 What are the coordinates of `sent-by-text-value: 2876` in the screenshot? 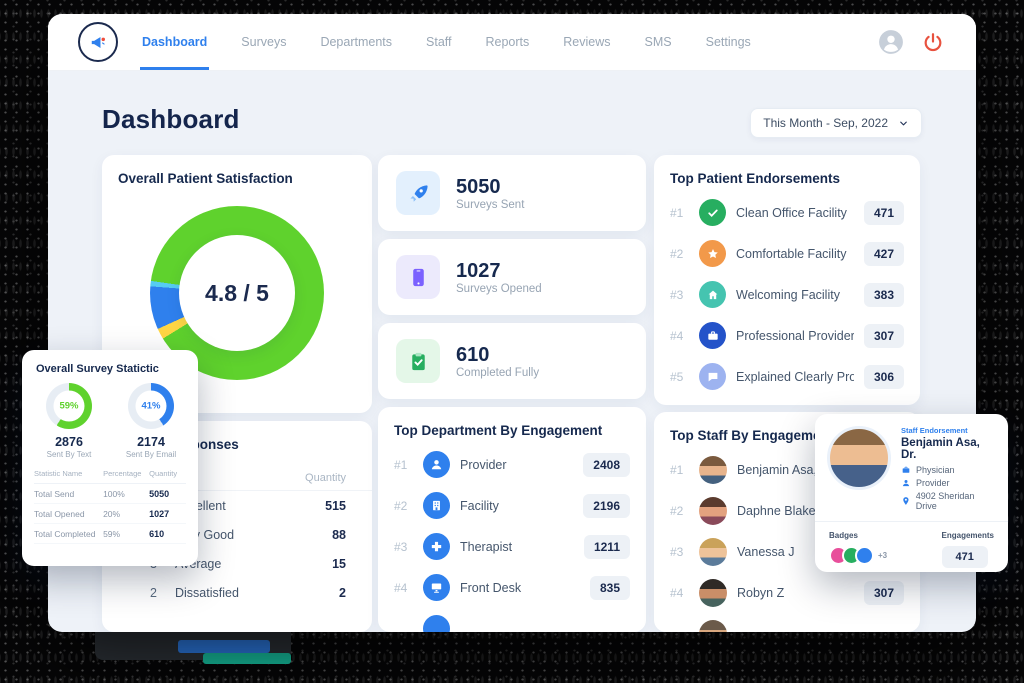 It's located at (69, 442).